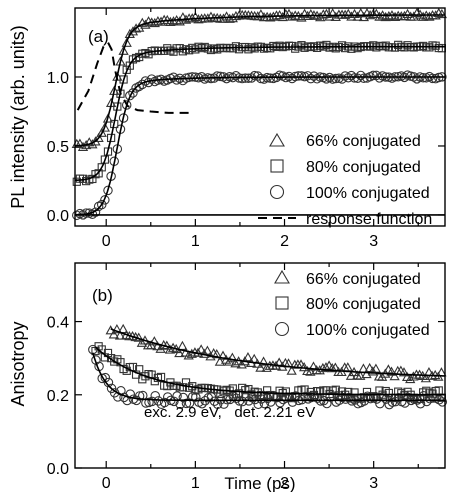  What do you see at coordinates (369, 219) in the screenshot?
I see `legend-a-response: response function` at bounding box center [369, 219].